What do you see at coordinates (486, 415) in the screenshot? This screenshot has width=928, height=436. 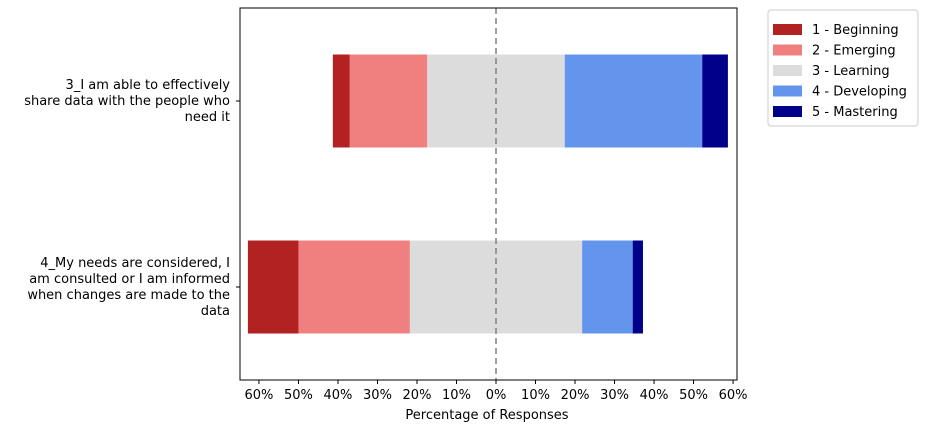 I see `x-axis-label: Percentage of Responses` at bounding box center [486, 415].